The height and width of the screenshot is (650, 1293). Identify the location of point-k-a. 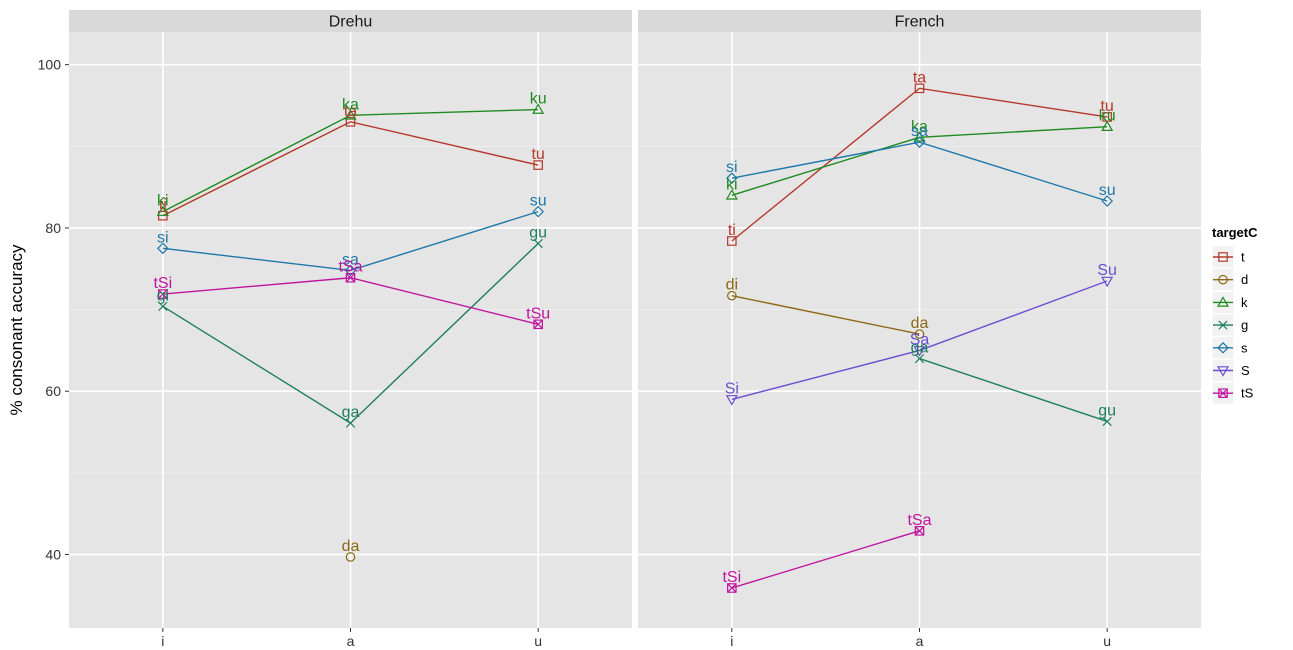
(350, 114).